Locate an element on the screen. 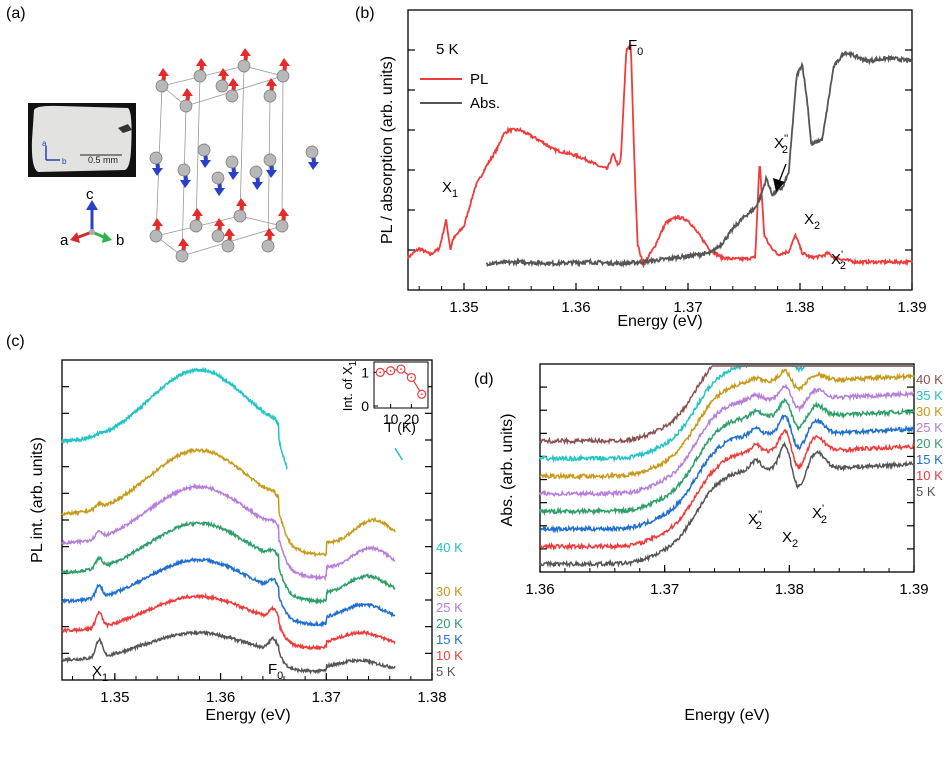  series-label-5k: 5 K is located at coordinates (926, 491).